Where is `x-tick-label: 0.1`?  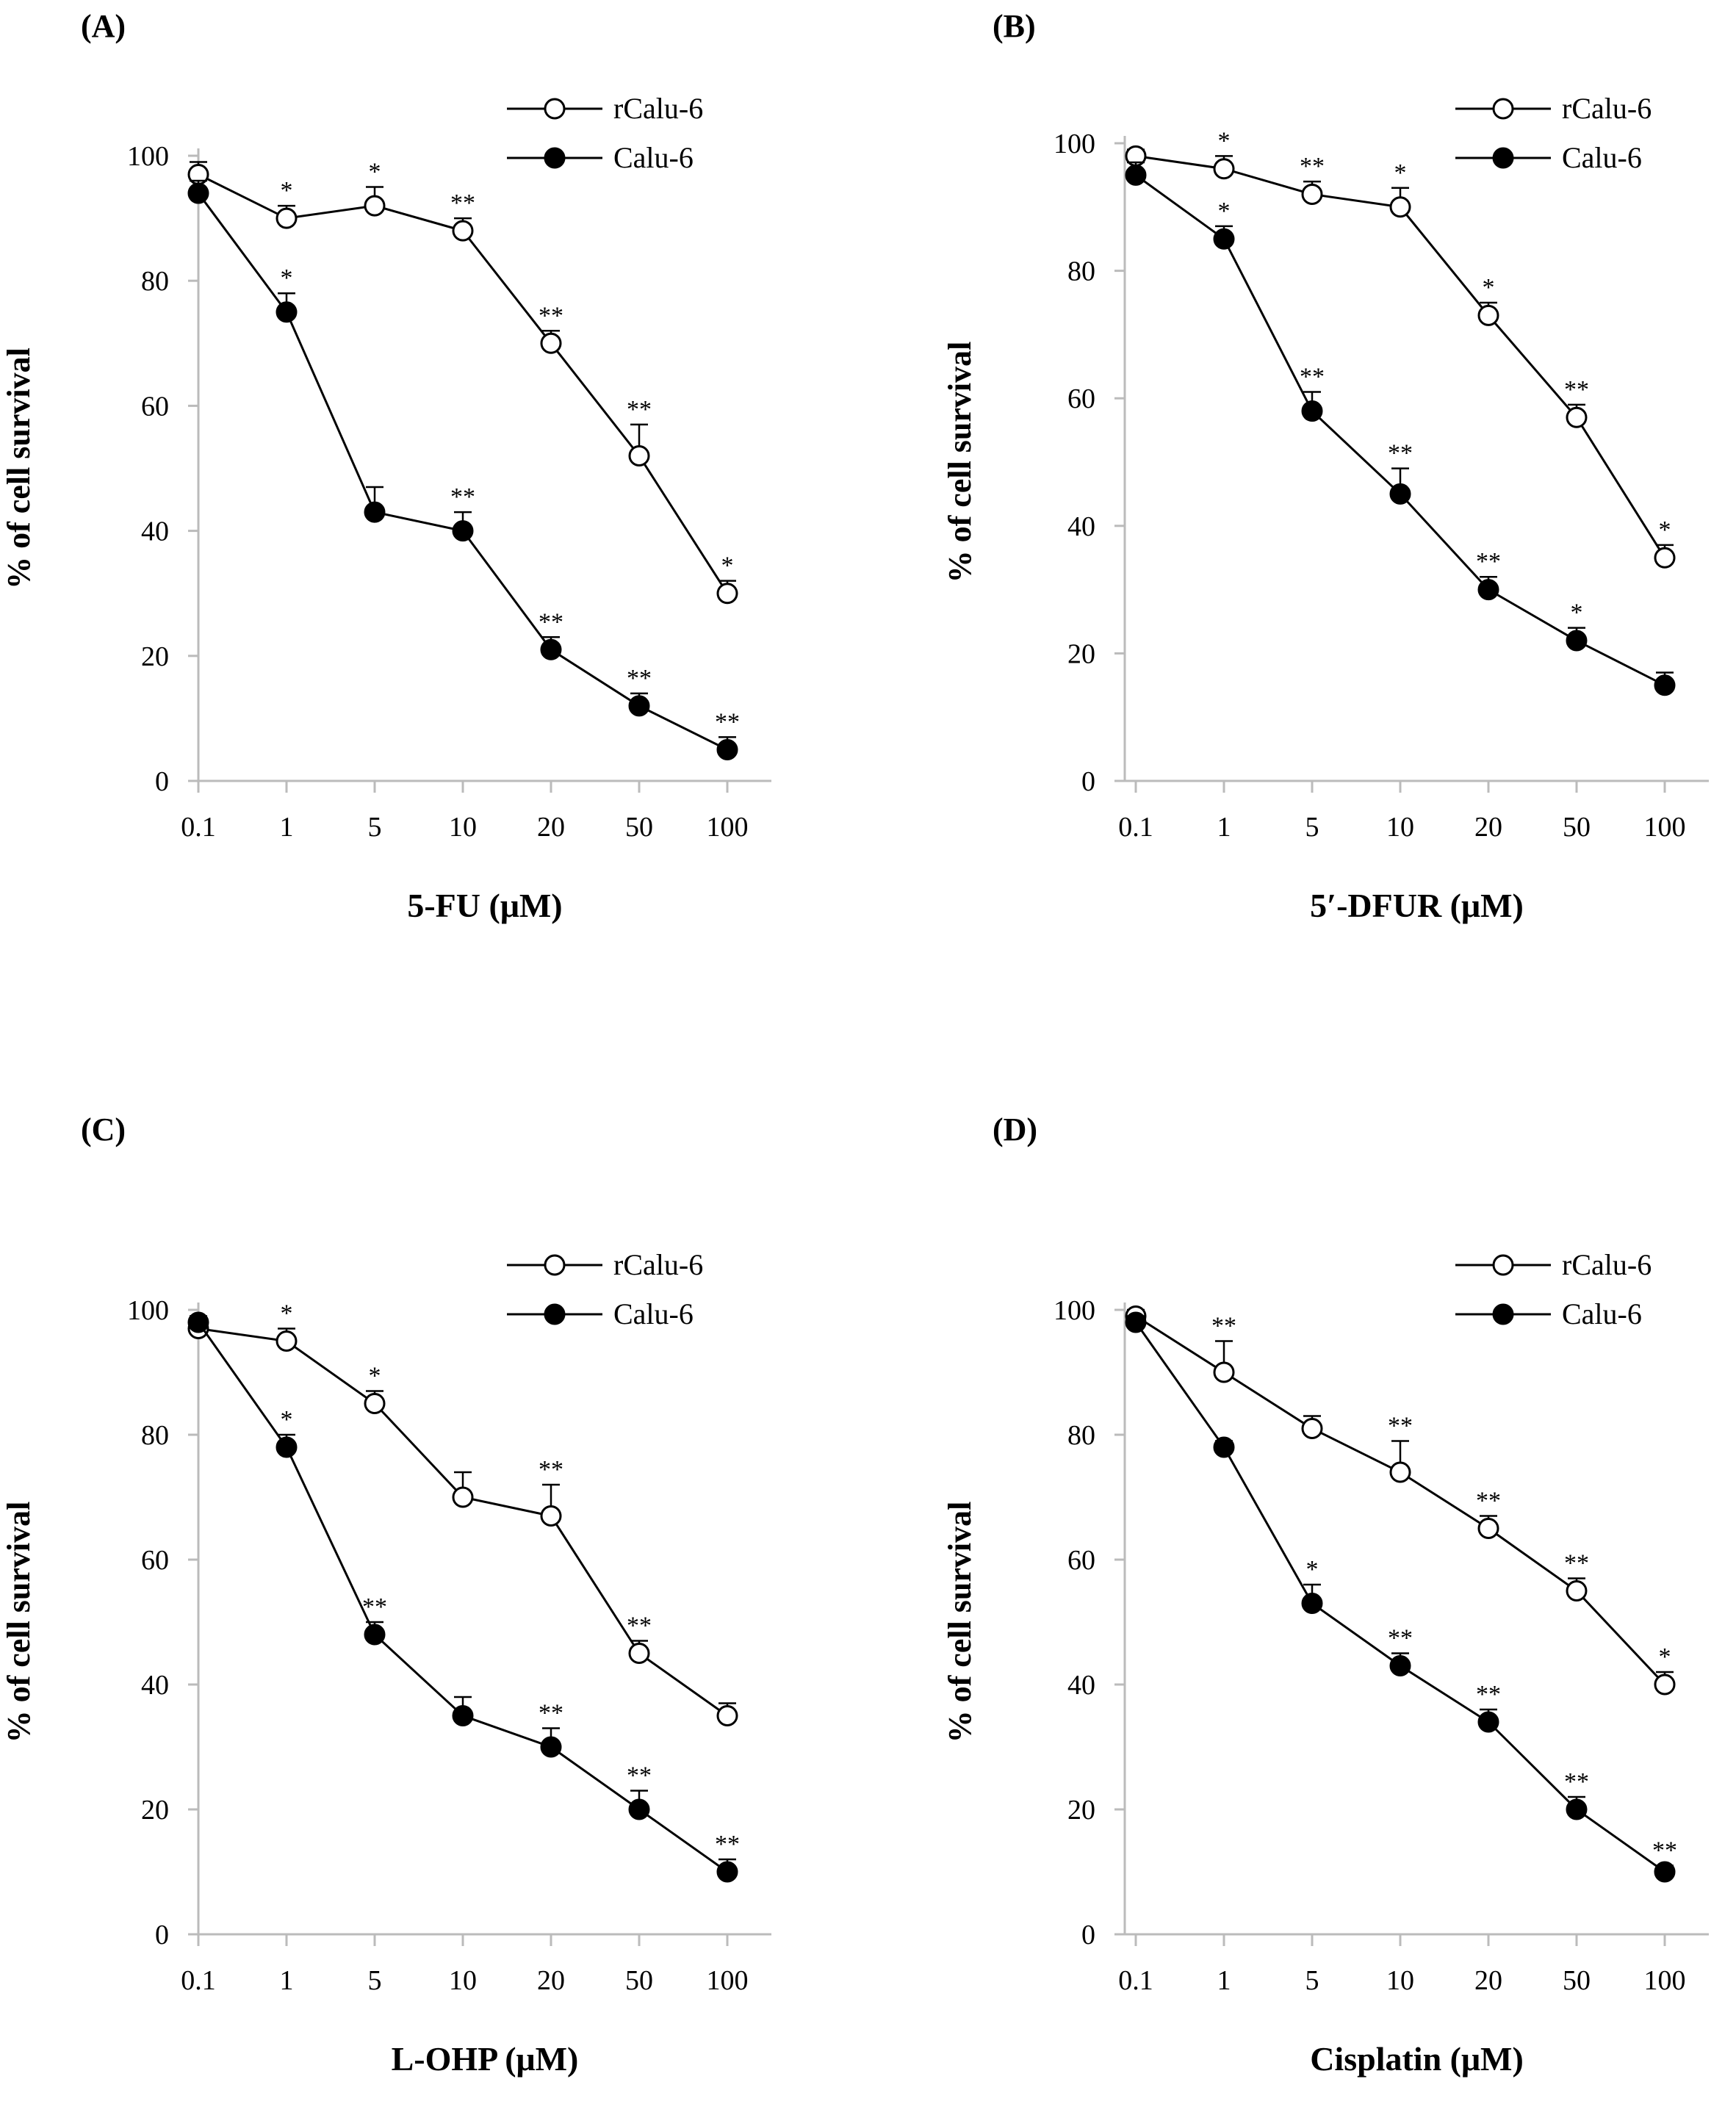 x-tick-label: 0.1 is located at coordinates (198, 827).